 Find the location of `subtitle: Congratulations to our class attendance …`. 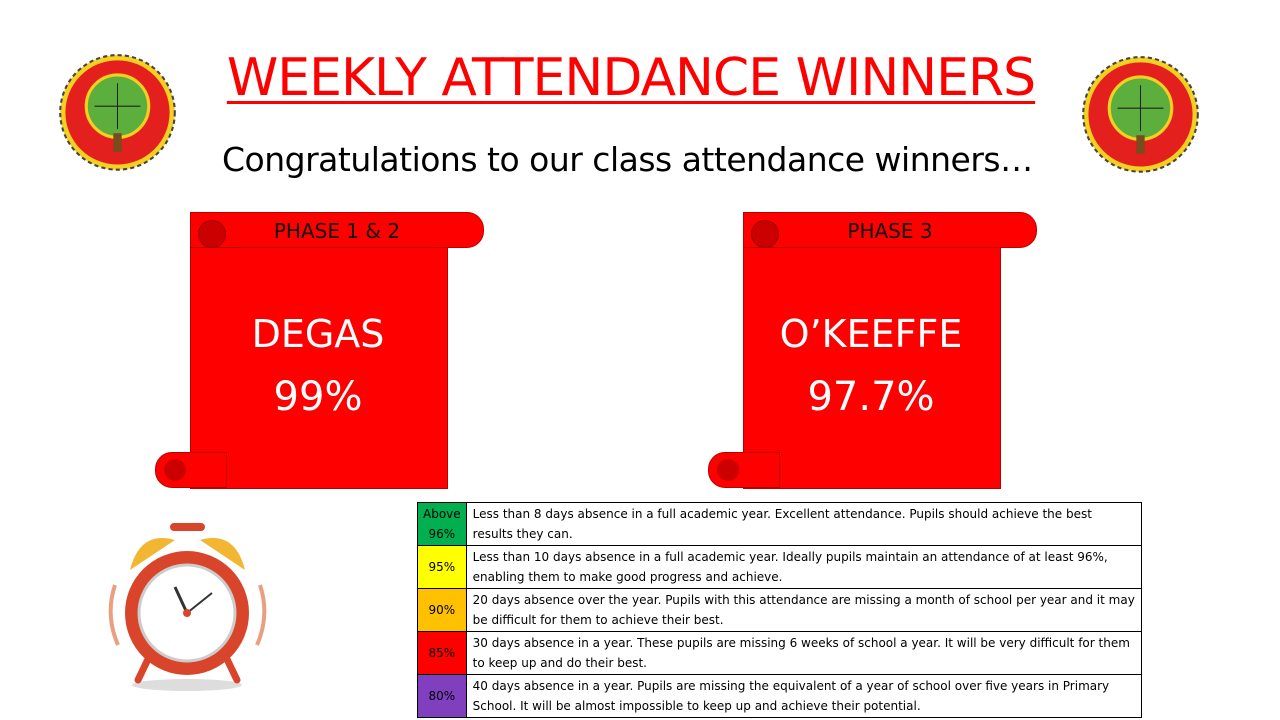

subtitle: Congratulations to our class attendance … is located at coordinates (627, 159).